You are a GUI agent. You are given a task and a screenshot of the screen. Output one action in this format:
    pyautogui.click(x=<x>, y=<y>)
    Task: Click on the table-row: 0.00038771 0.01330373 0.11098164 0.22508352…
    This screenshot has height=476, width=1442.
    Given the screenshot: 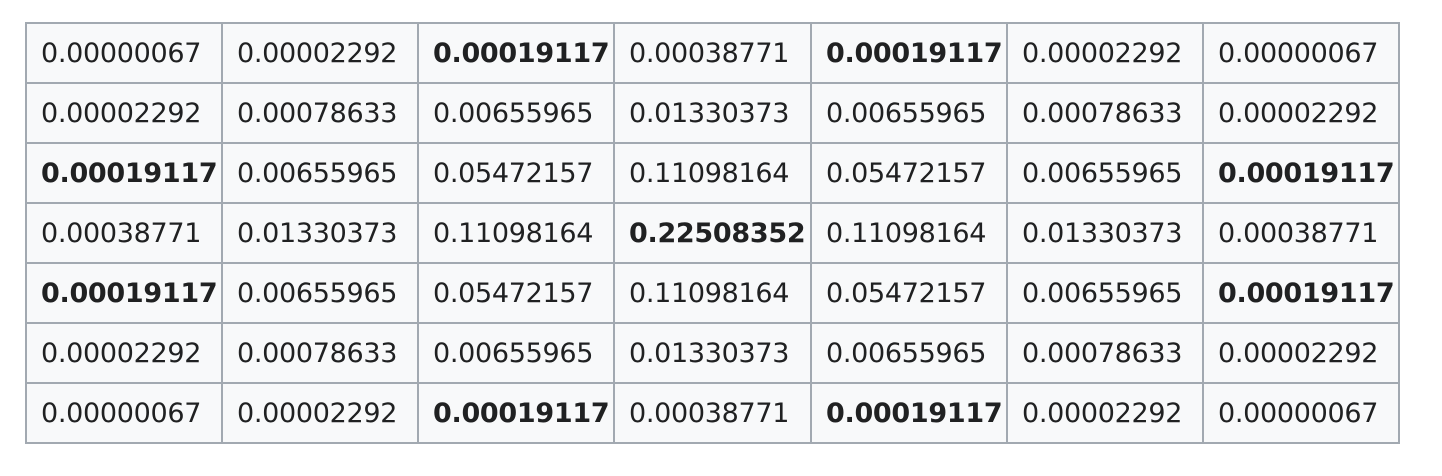 What is the action you would take?
    pyautogui.click(x=712, y=233)
    